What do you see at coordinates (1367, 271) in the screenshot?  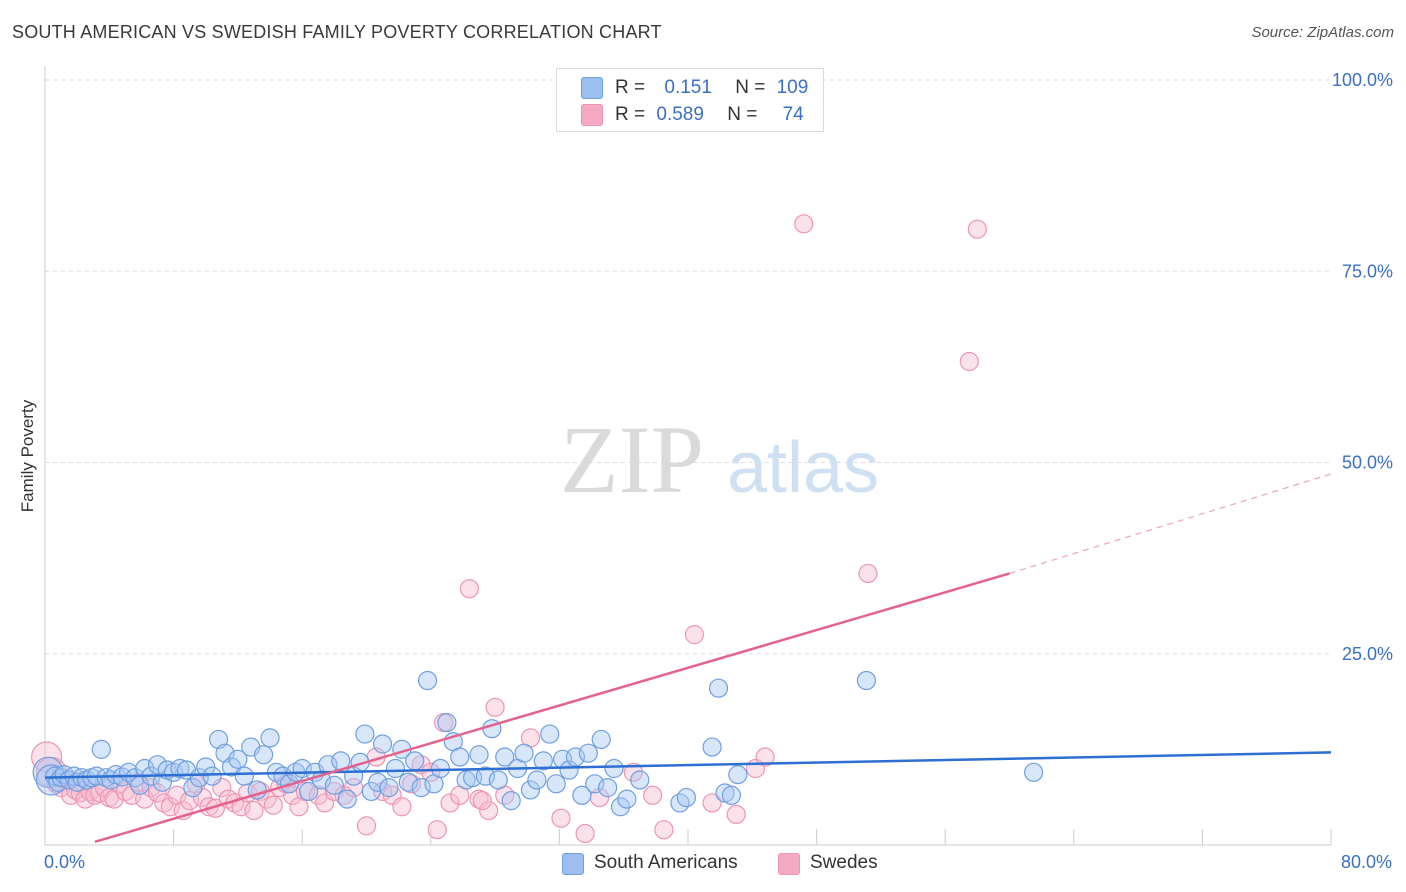 I see `y-tick-label-75: 75.0%` at bounding box center [1367, 271].